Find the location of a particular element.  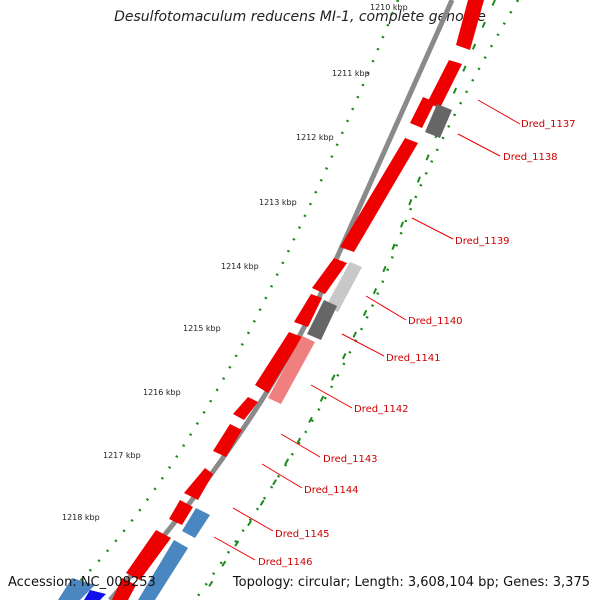

gene-label: Dred_1140 is located at coordinates (435, 321).